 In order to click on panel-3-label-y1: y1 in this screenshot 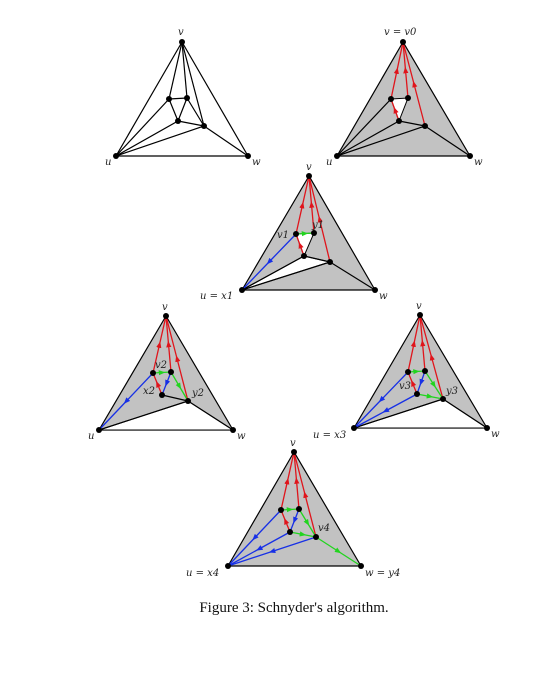, I will do `click(317, 225)`.